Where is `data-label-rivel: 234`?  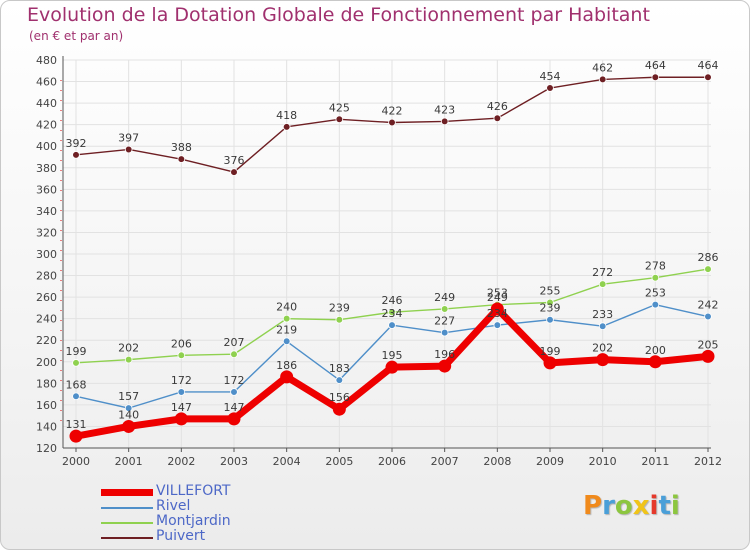 data-label-rivel: 234 is located at coordinates (392, 313).